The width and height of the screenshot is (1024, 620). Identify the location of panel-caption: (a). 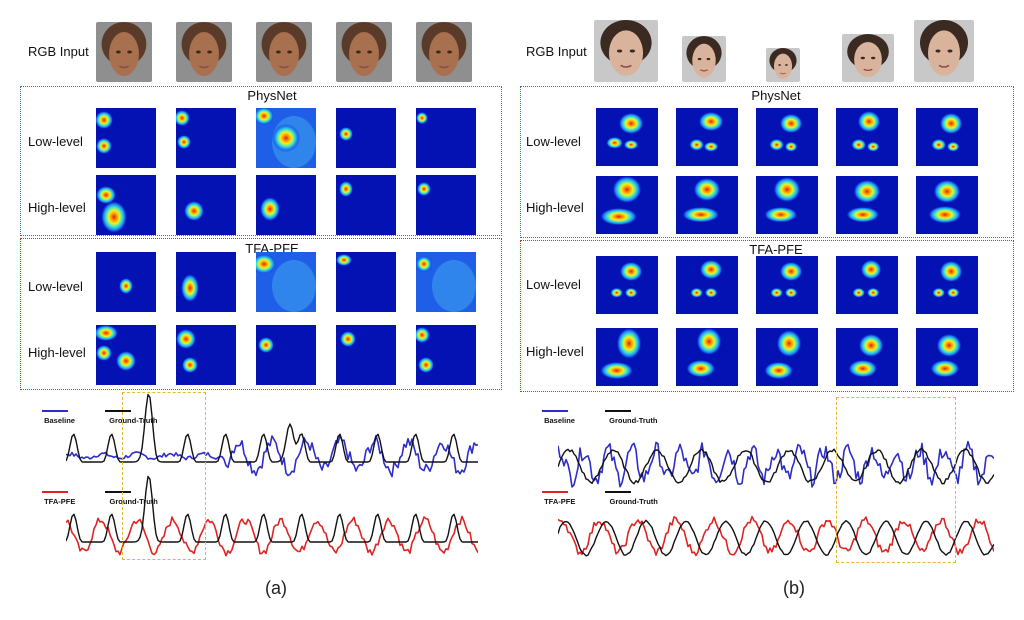
(276, 588).